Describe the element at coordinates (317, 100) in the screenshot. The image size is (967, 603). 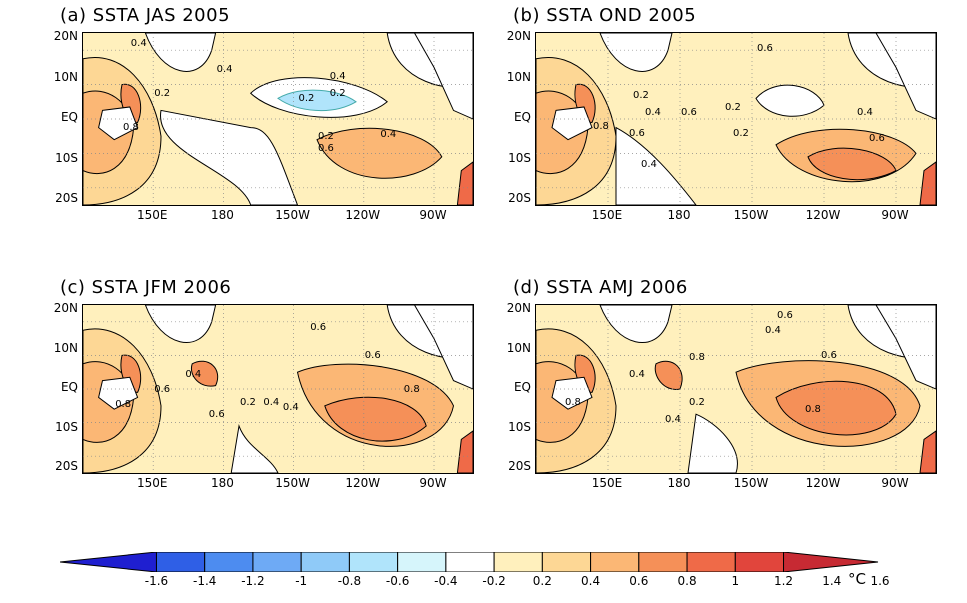
I see `sst-region-central-cold` at that location.